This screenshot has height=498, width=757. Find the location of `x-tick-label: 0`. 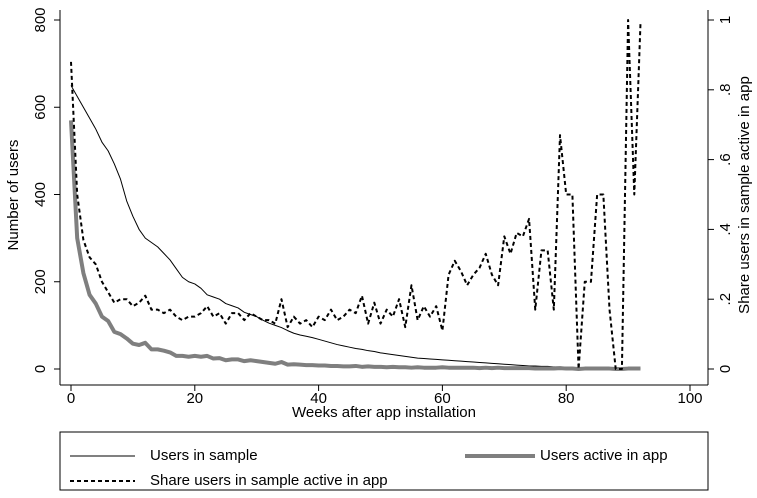

x-tick-label: 0 is located at coordinates (71, 398).